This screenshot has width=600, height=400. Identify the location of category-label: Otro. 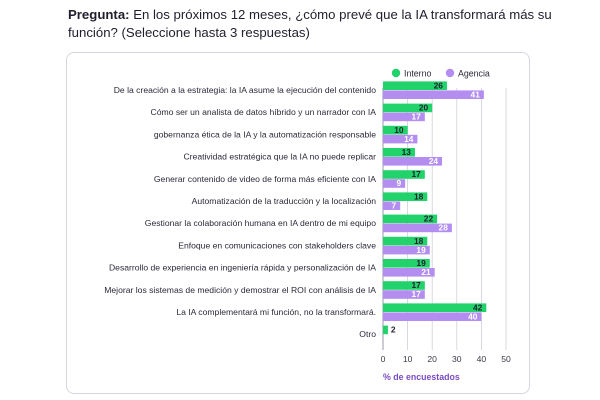
(367, 334).